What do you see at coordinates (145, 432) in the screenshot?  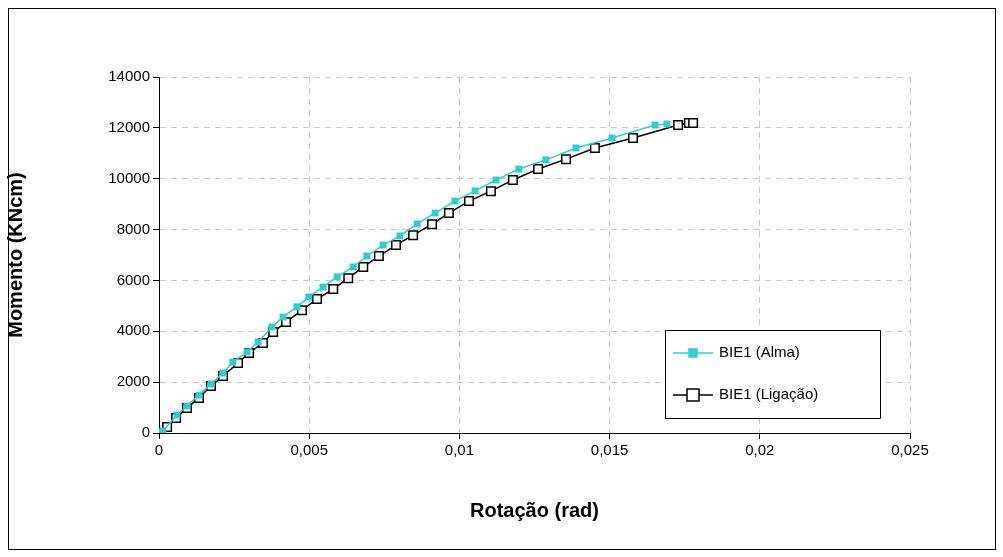 I see `y-tick-label: 0` at bounding box center [145, 432].